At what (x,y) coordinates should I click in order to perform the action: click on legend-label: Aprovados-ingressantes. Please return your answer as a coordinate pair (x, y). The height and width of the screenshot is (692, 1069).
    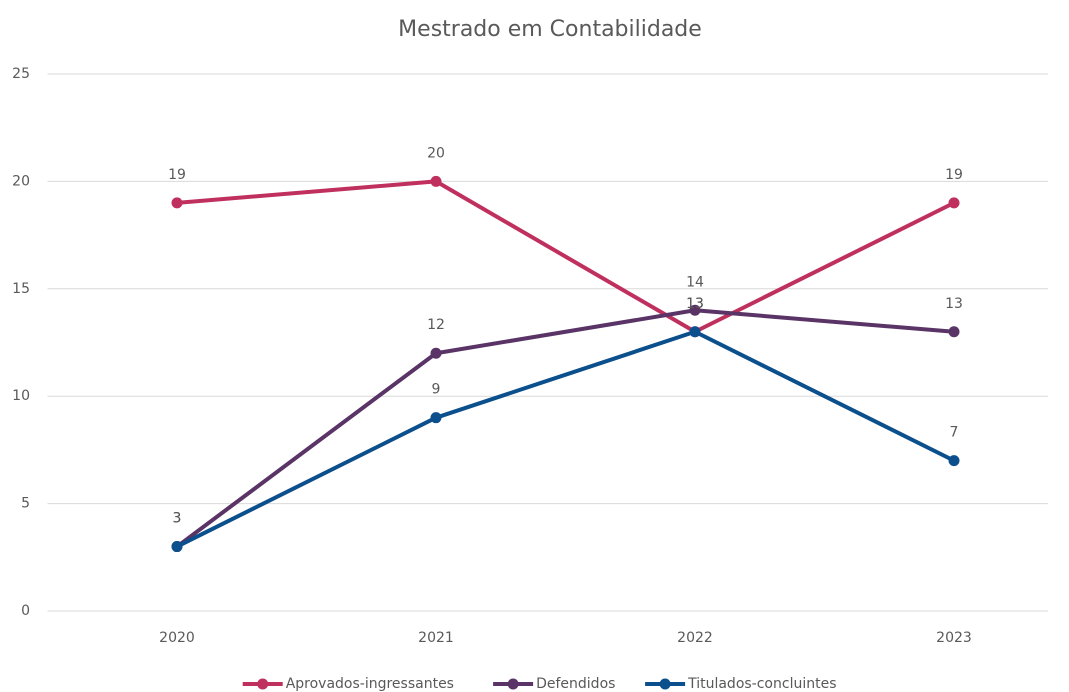
    Looking at the image, I should click on (370, 684).